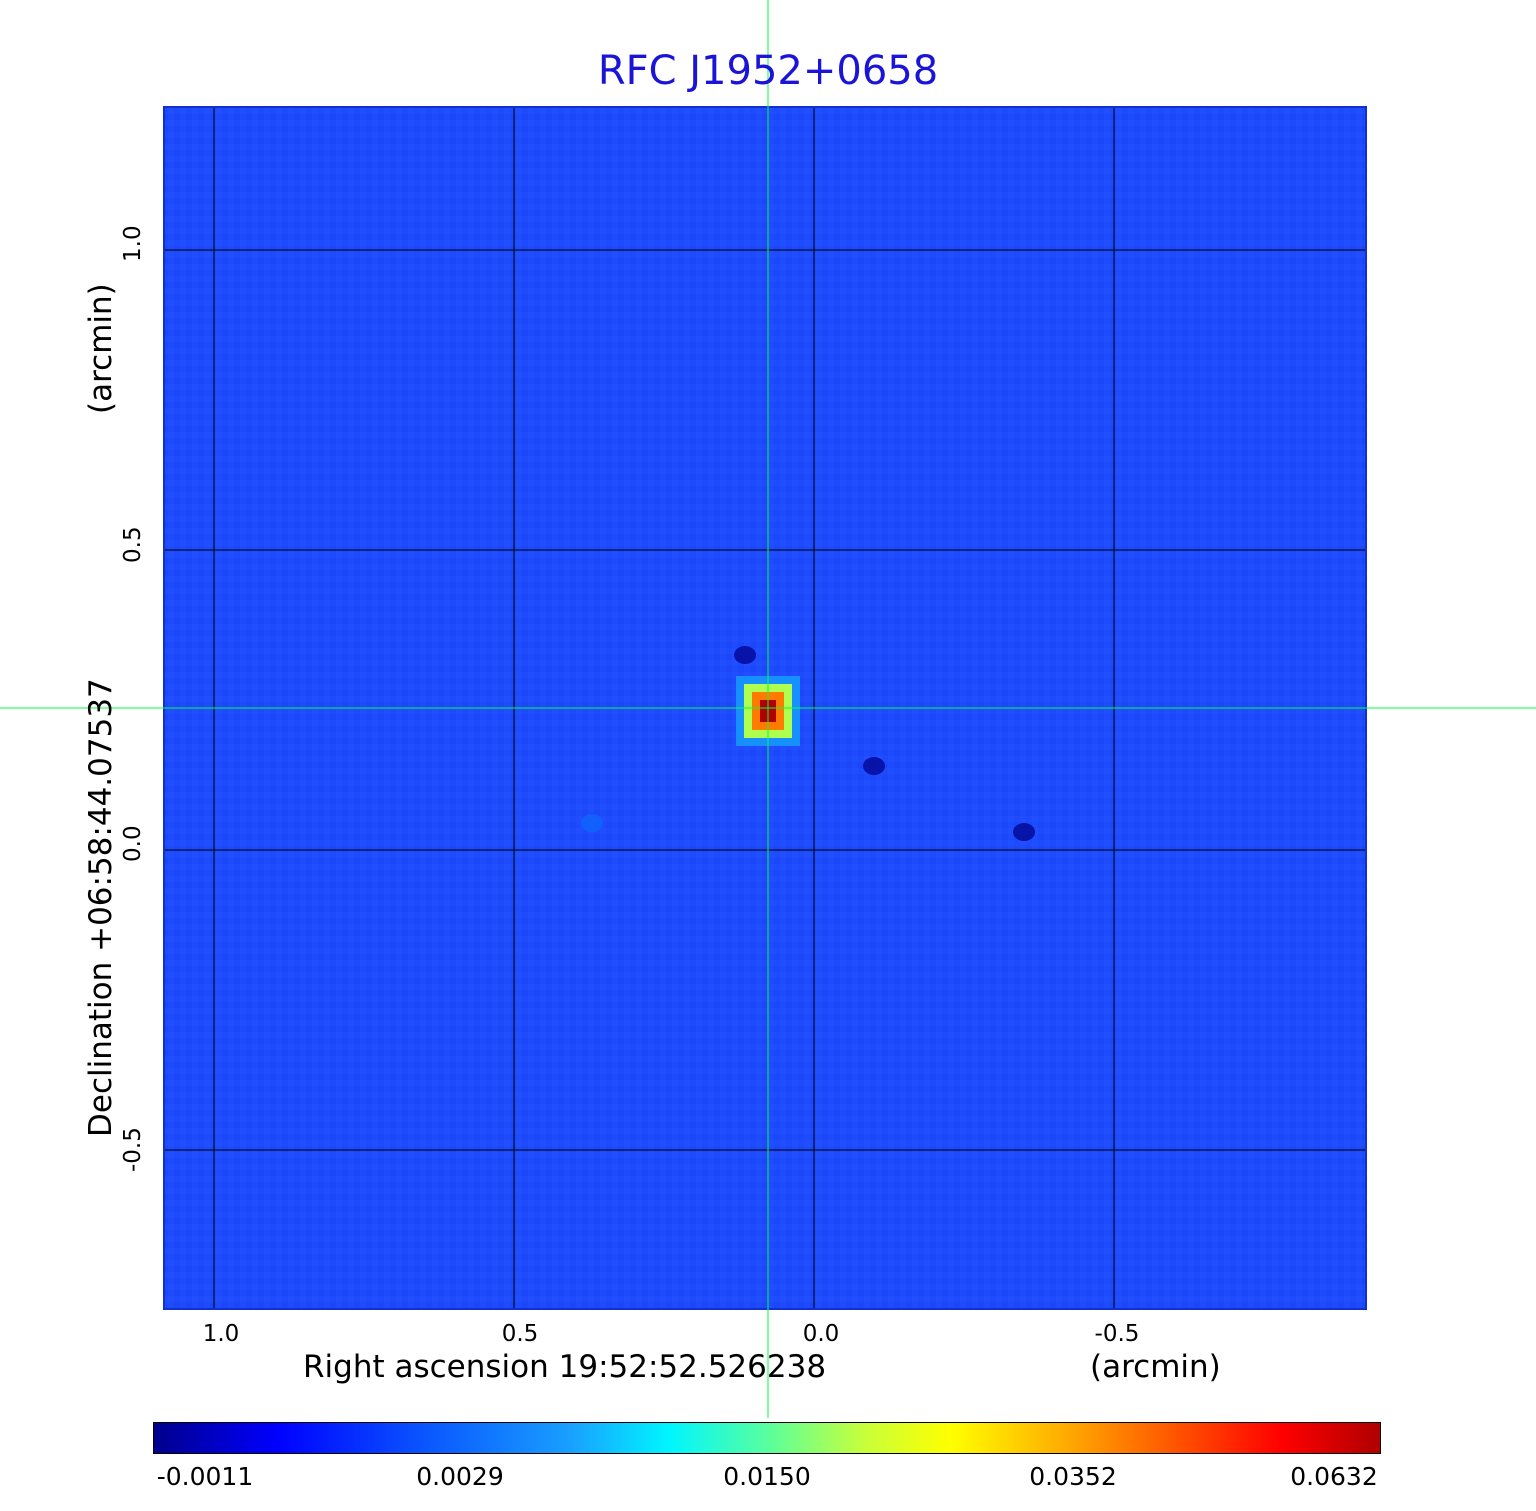 The height and width of the screenshot is (1511, 1536). I want to click on colorbar-tick-label: 0.0150, so click(767, 1476).